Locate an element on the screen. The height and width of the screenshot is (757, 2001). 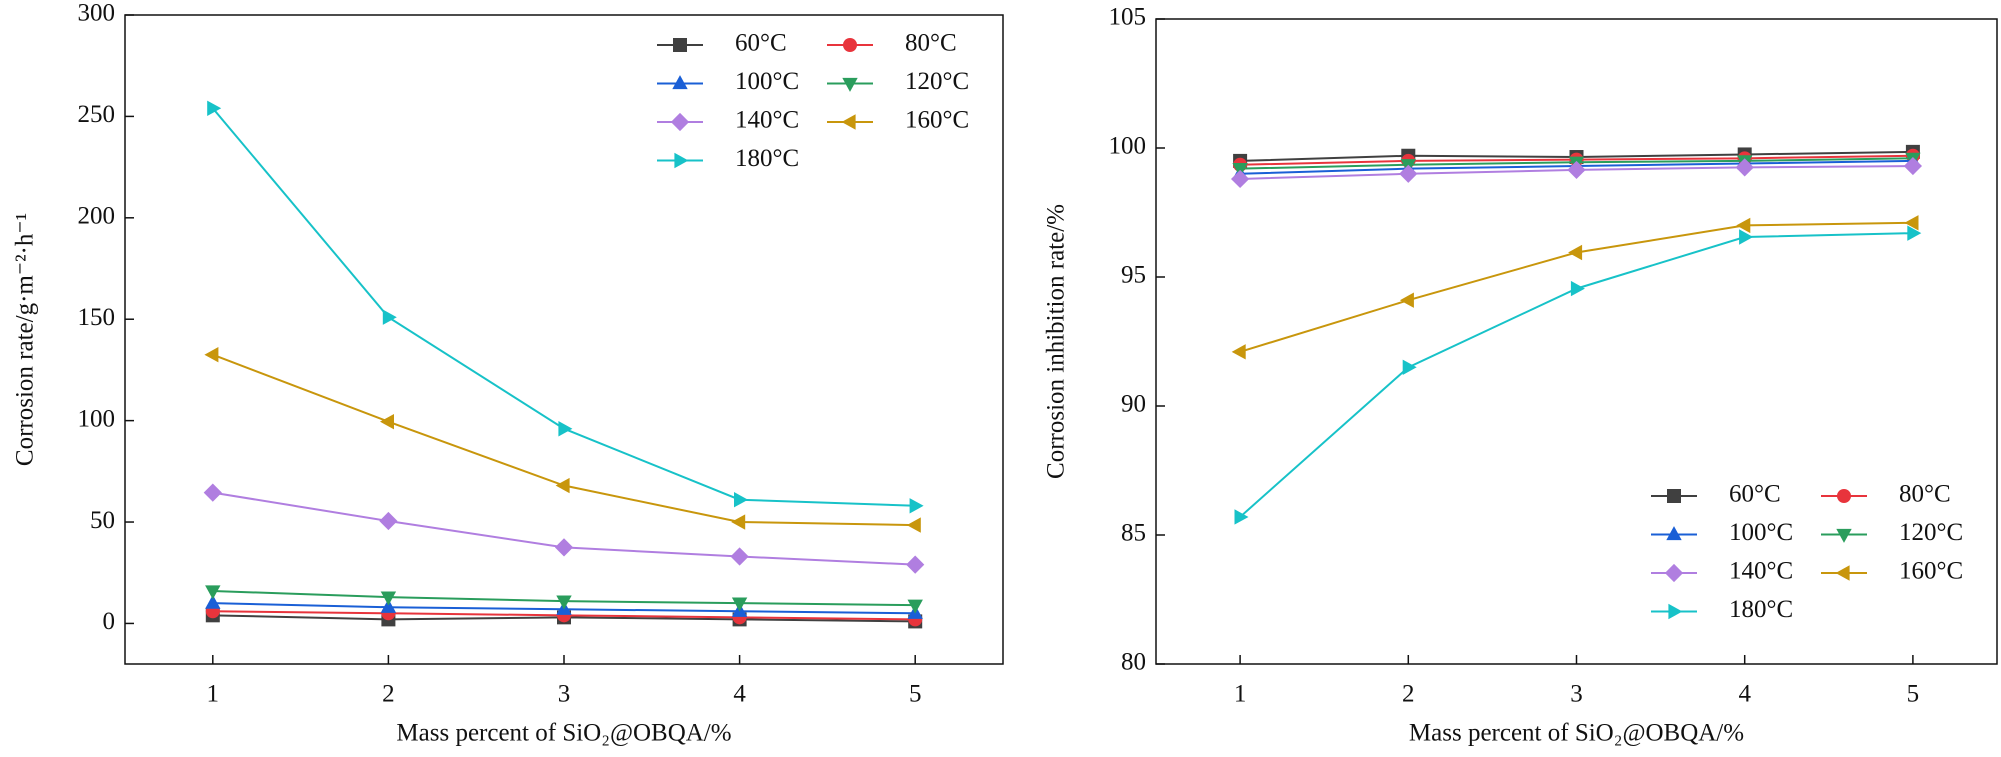
y-tick-label: 200 is located at coordinates (97, 216).